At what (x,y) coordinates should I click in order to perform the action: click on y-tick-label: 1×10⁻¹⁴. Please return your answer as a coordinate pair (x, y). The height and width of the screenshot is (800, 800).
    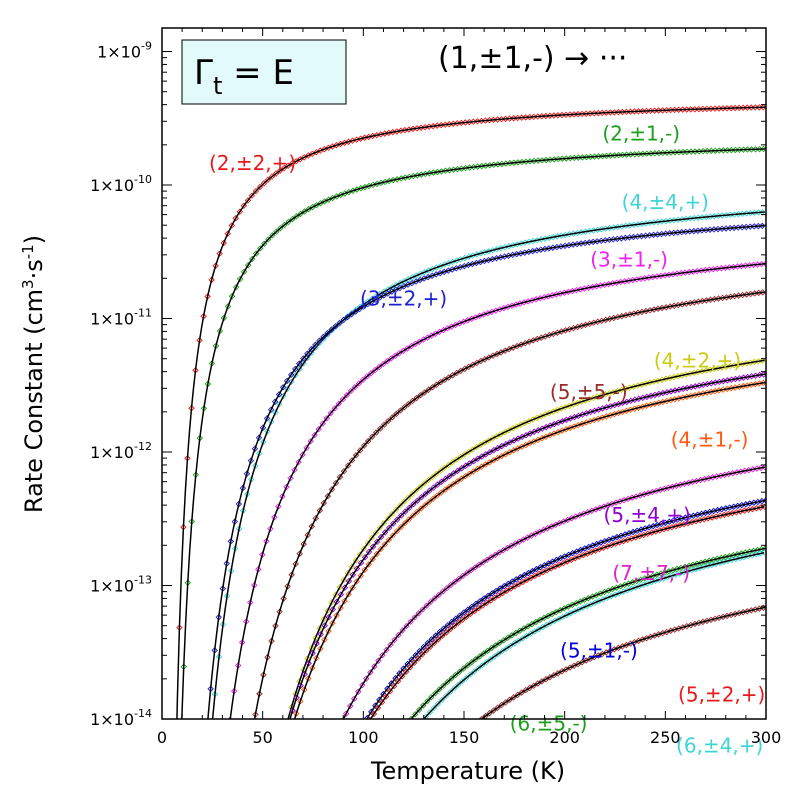
    Looking at the image, I should click on (121, 718).